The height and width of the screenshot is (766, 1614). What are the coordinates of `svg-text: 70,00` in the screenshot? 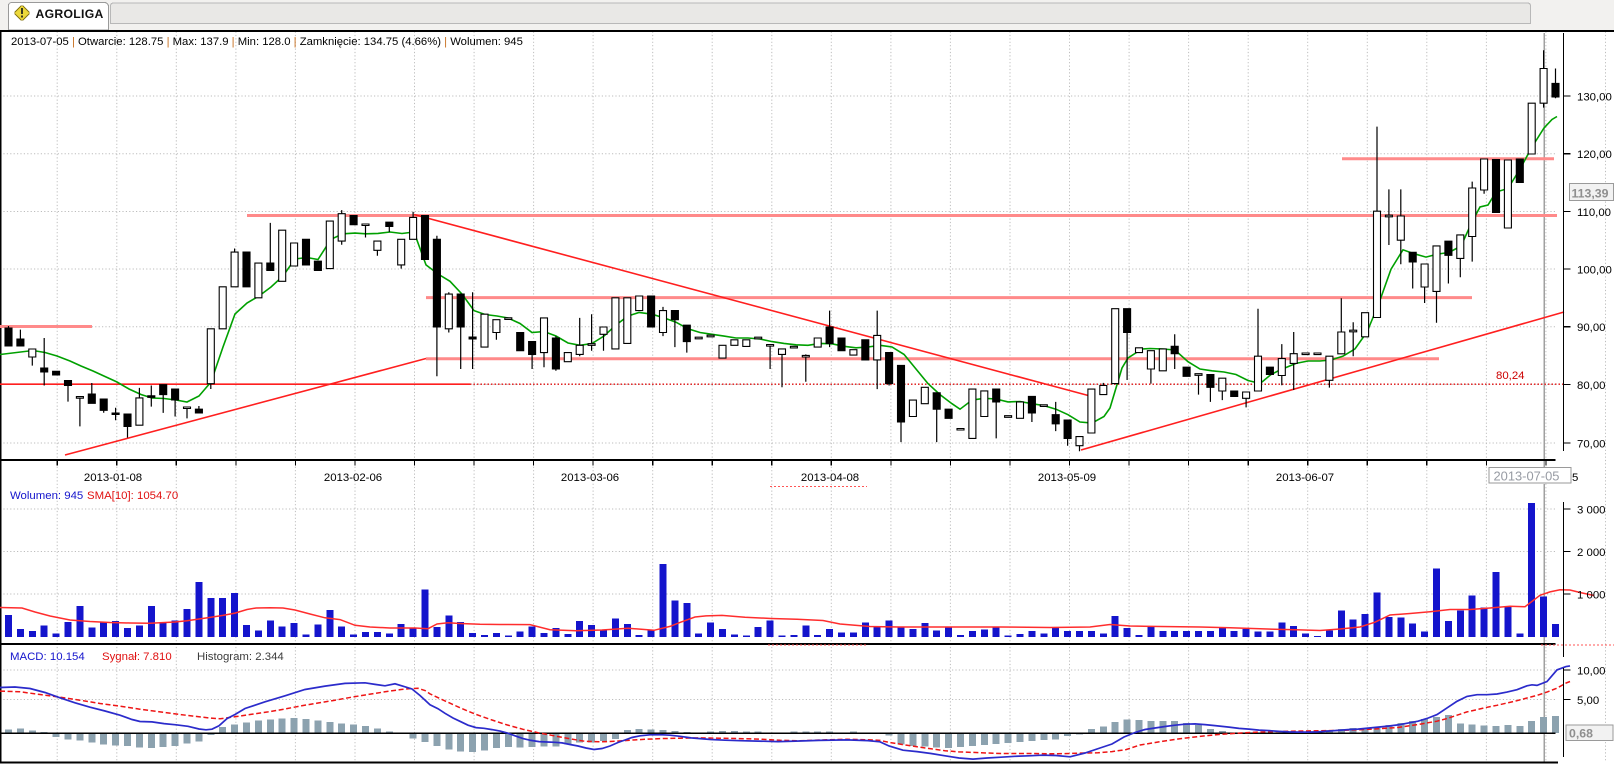 It's located at (1591, 445).